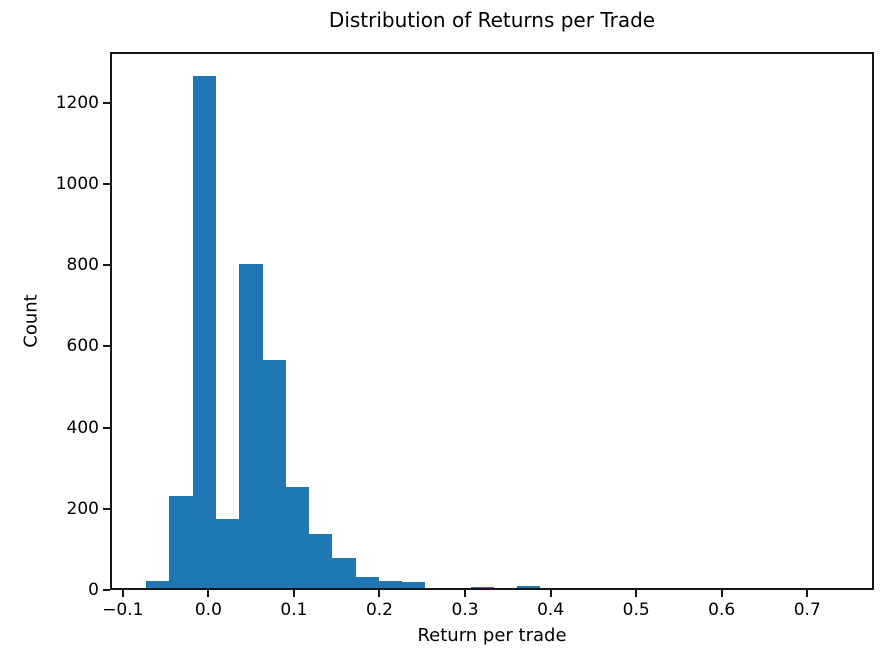  I want to click on y-tick-label: 1000, so click(77, 183).